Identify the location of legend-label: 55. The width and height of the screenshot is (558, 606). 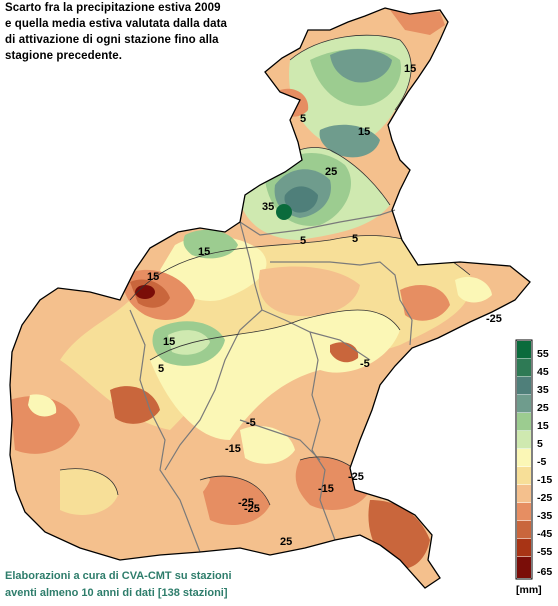
(543, 354).